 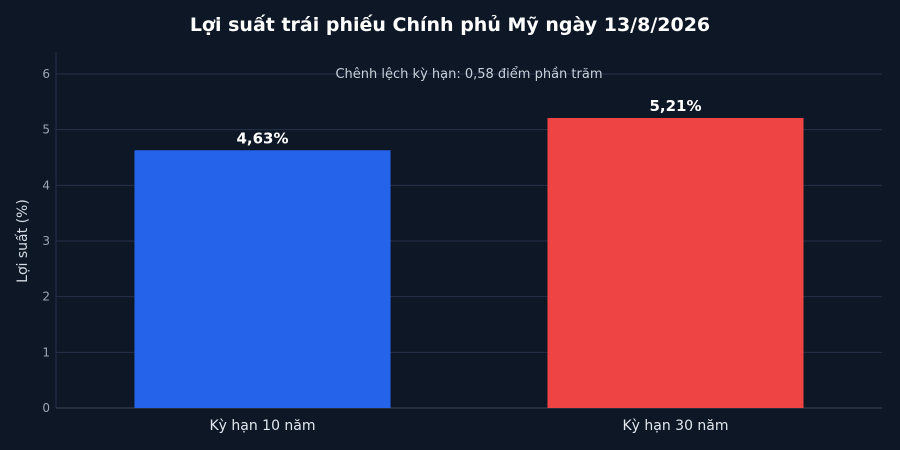 What do you see at coordinates (46, 185) in the screenshot?
I see `y-tick-label: 4` at bounding box center [46, 185].